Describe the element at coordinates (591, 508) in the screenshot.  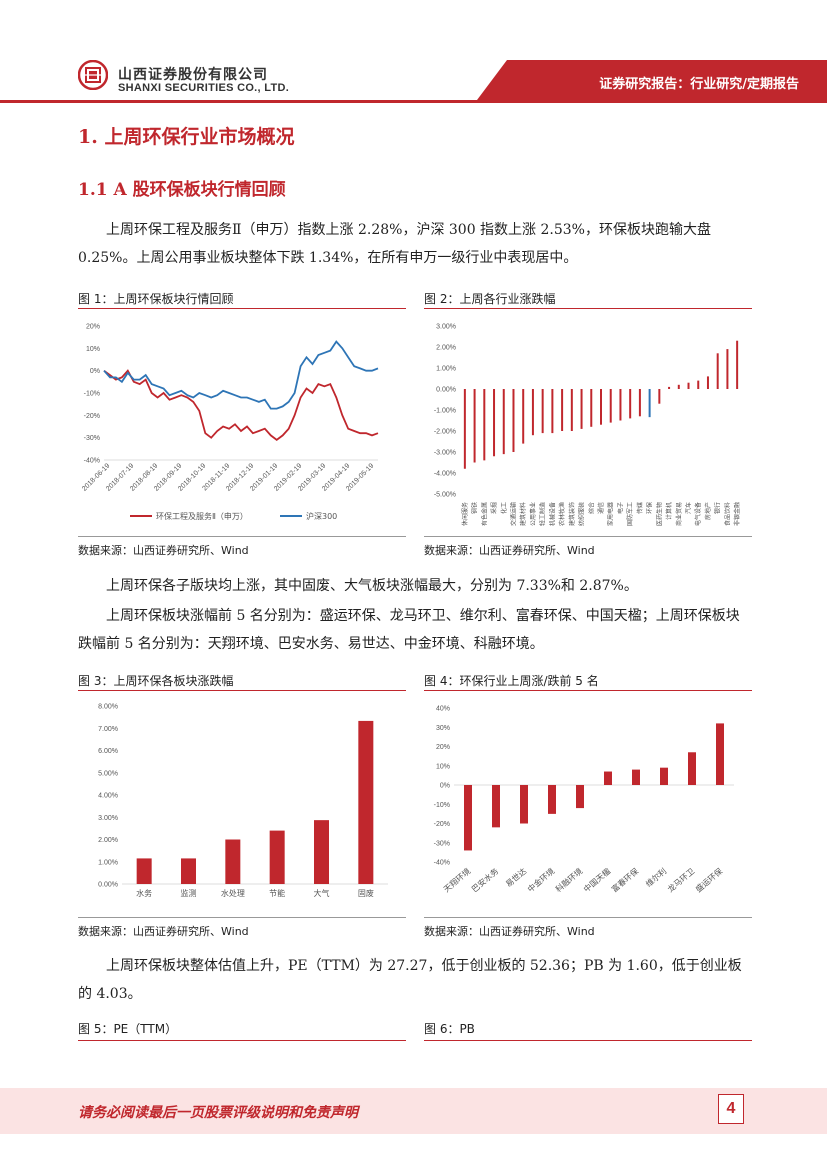
I see `x-tick-label: 综合` at that location.